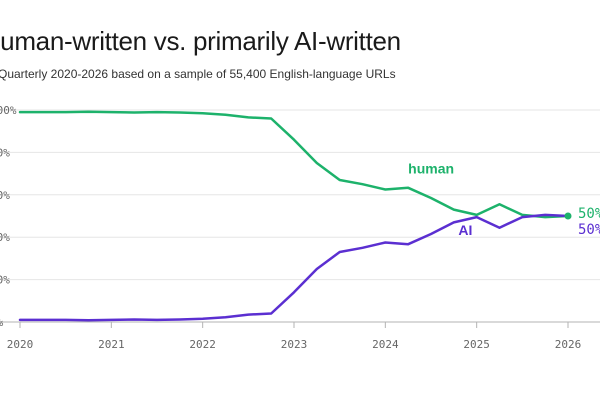 The width and height of the screenshot is (600, 400). What do you see at coordinates (385, 344) in the screenshot?
I see `x-tick-label-2024: 2024` at bounding box center [385, 344].